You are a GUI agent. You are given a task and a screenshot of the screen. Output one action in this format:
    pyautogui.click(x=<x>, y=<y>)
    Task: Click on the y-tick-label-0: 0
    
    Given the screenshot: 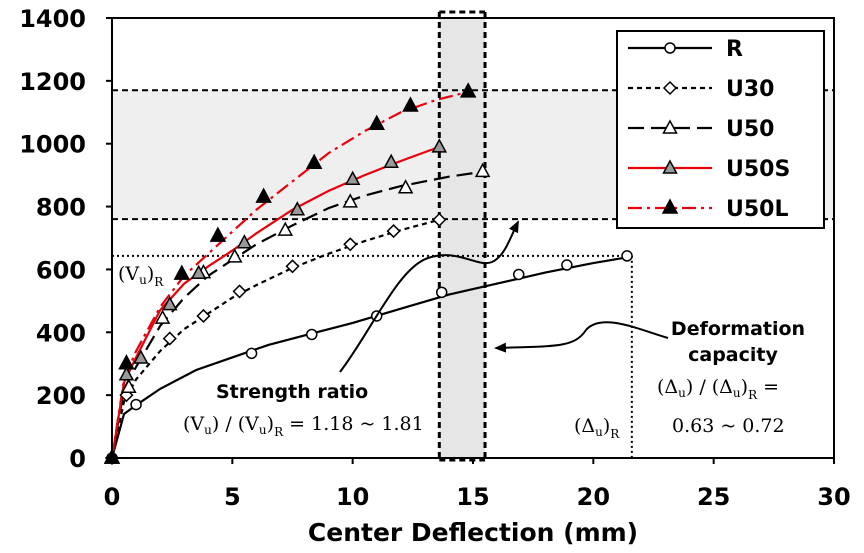 What is the action you would take?
    pyautogui.click(x=77, y=459)
    